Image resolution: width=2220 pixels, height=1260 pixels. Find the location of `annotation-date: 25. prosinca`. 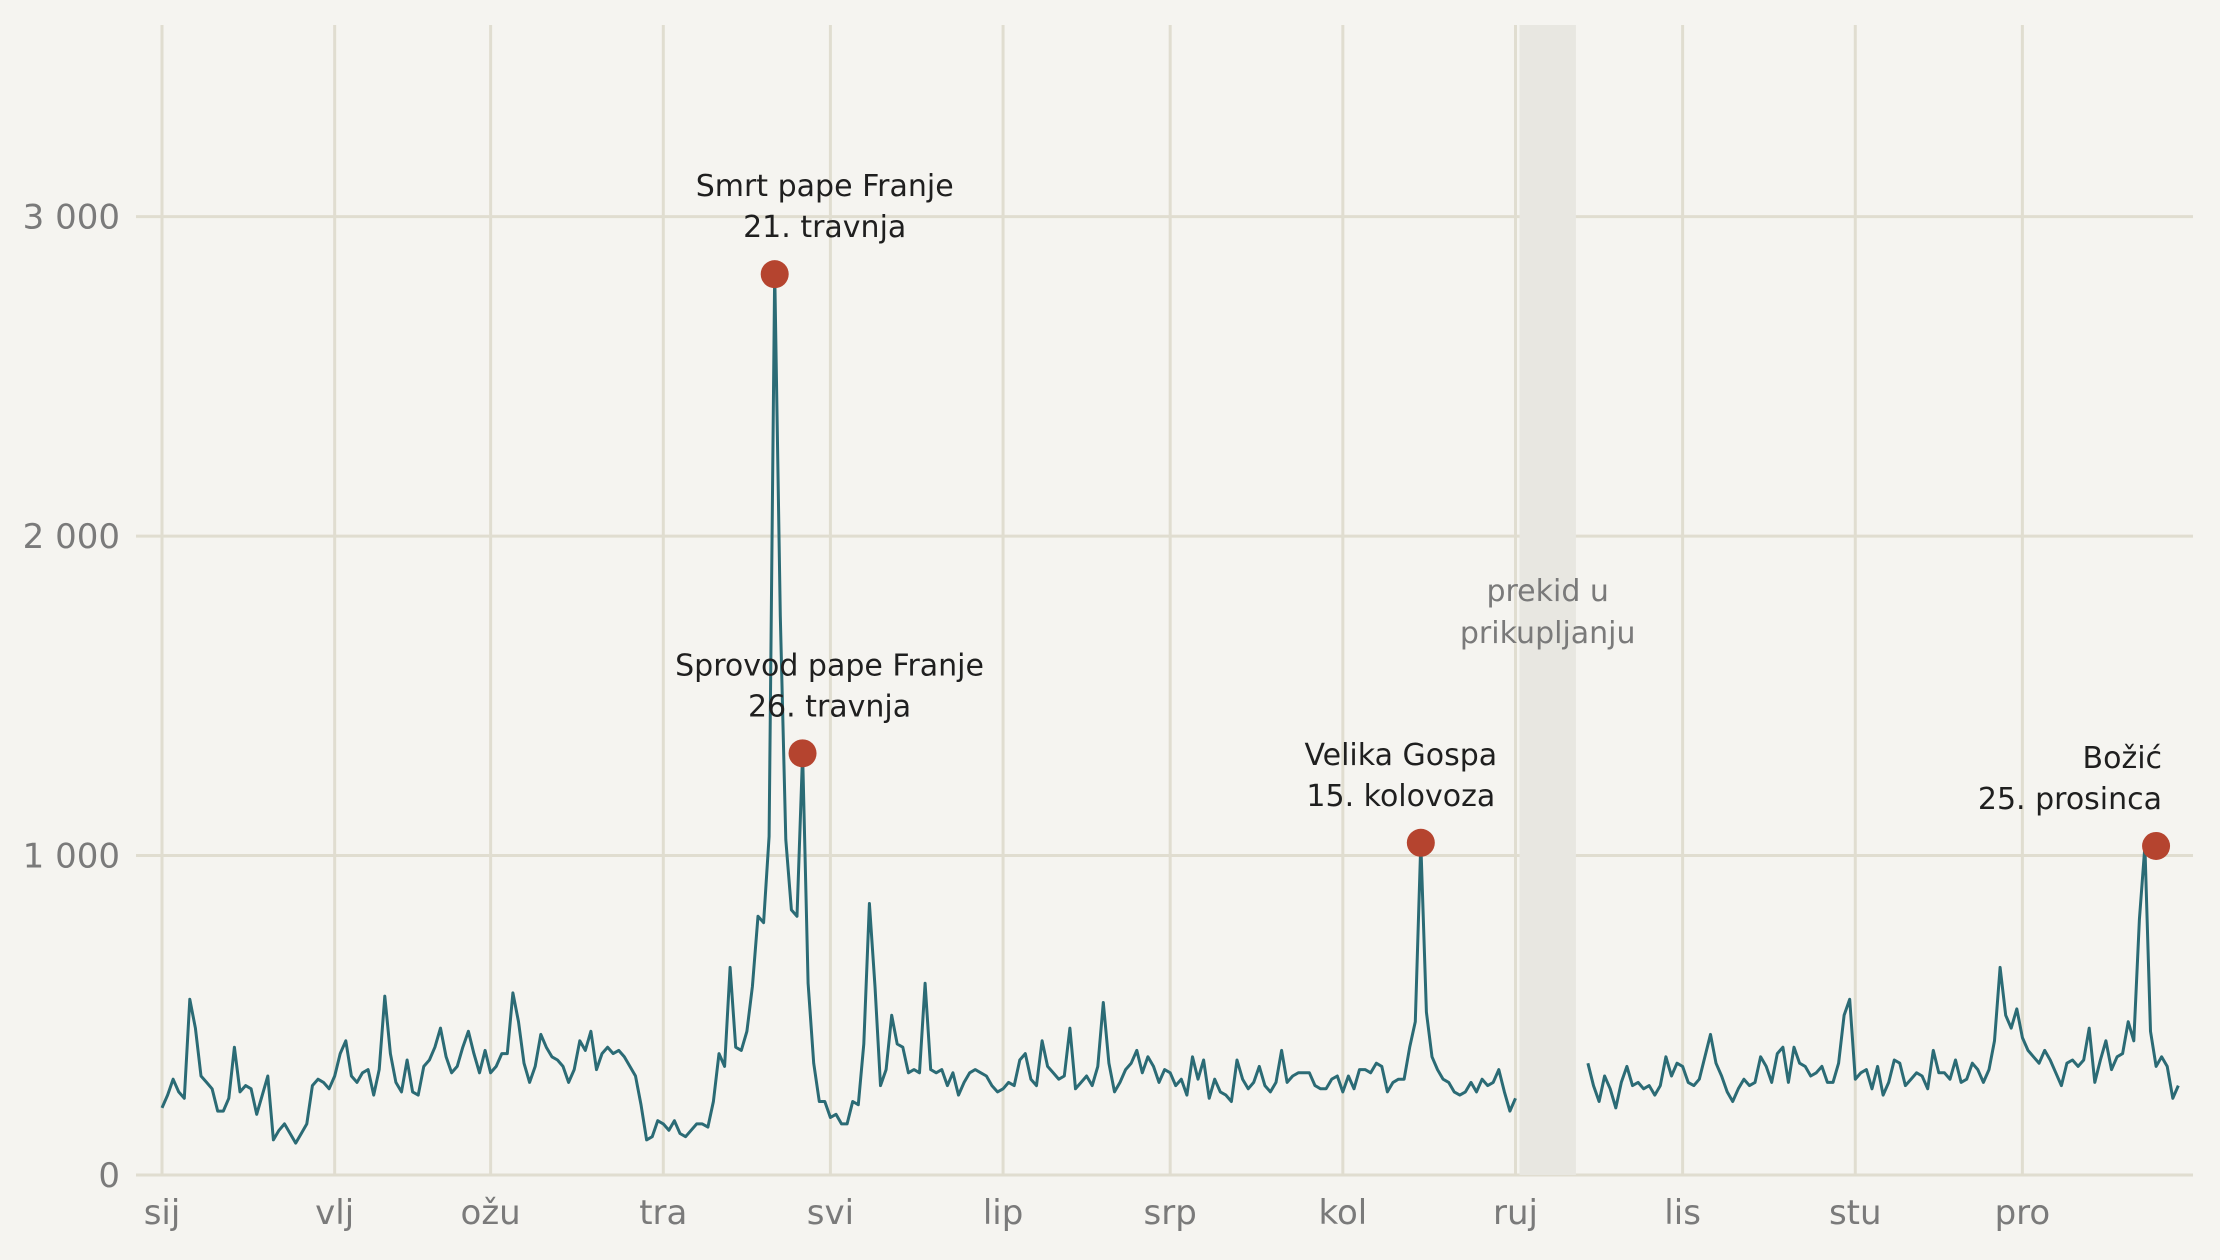

annotation-date: 25. prosinca is located at coordinates (2070, 799).